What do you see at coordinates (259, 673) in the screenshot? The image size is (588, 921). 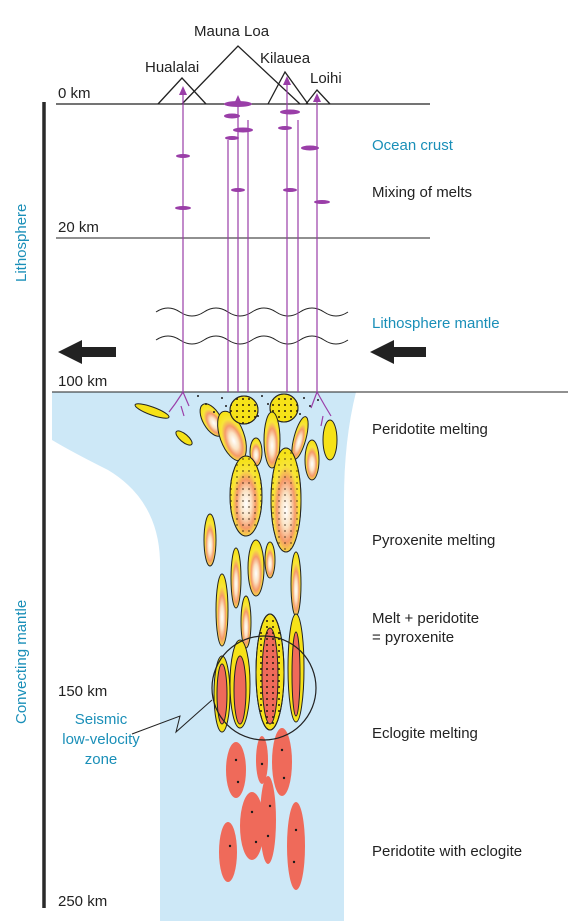 I see `mixed-melt-blobs` at bounding box center [259, 673].